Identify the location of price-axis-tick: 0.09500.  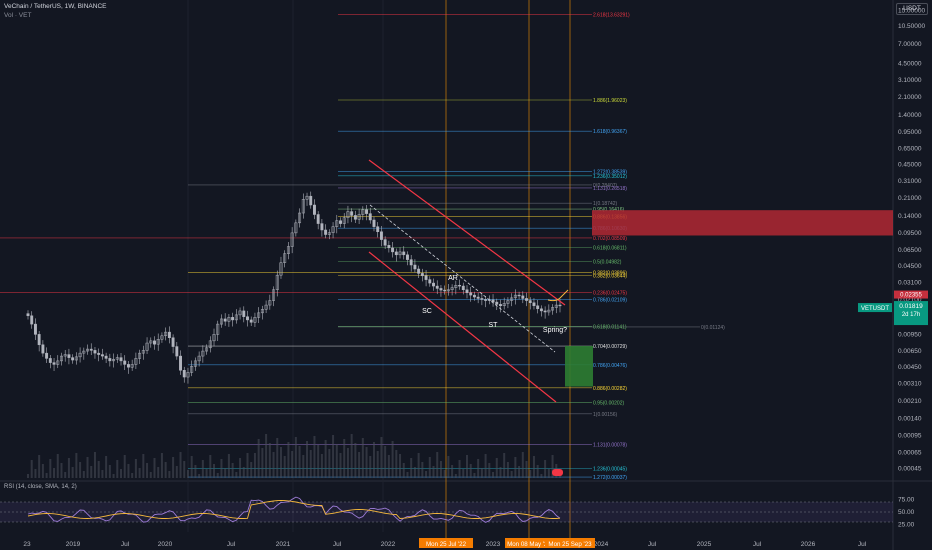
(910, 233).